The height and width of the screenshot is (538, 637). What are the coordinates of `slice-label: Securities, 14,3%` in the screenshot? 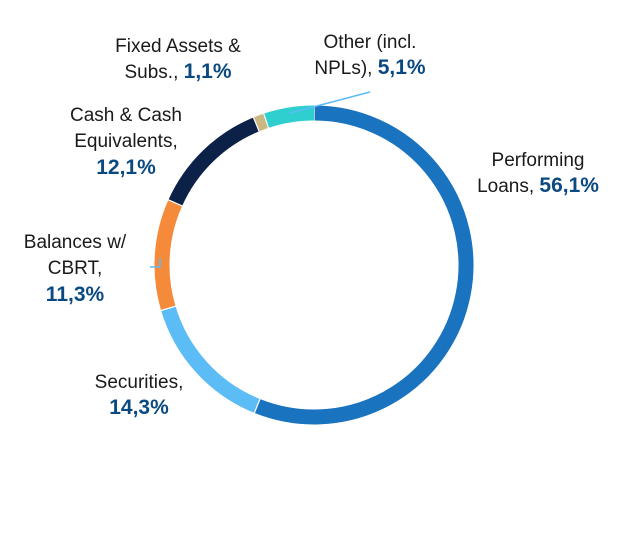 It's located at (139, 395).